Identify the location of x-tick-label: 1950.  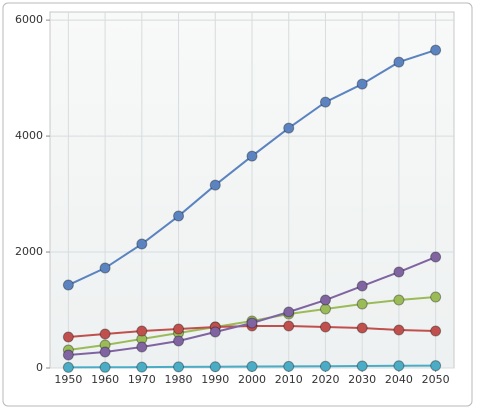
(68, 379).